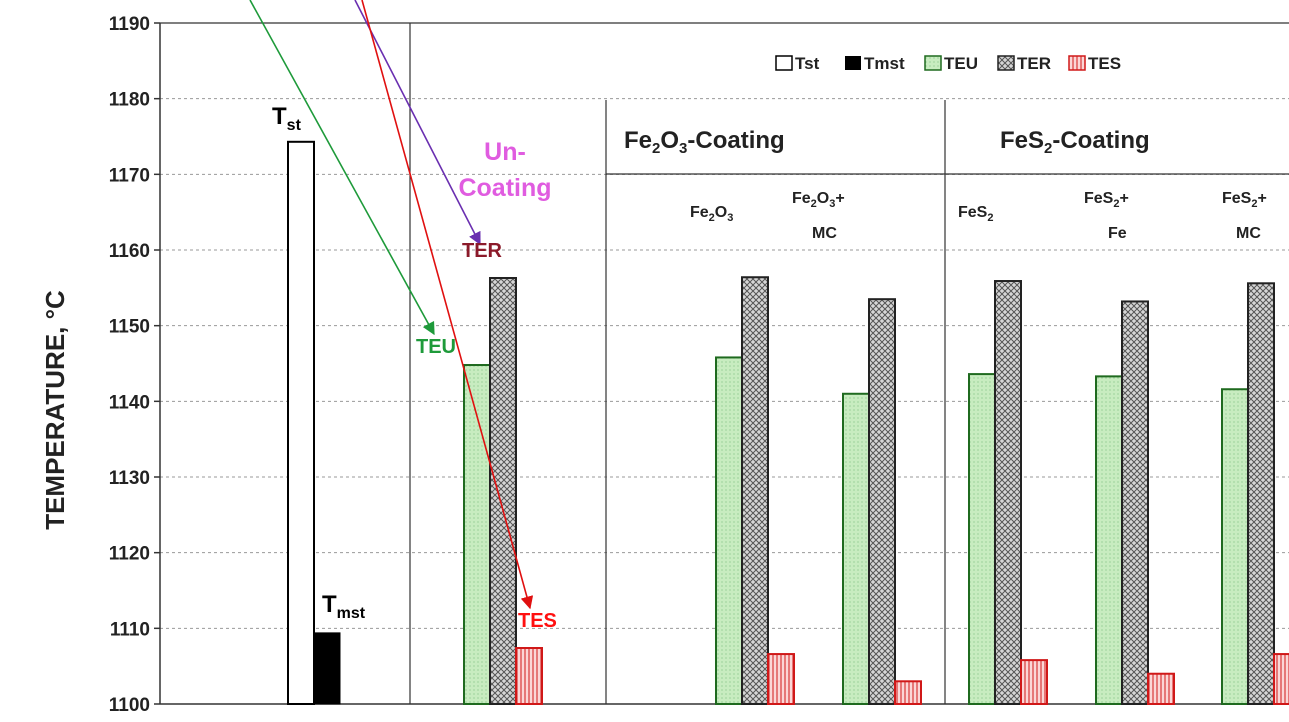 The image size is (1289, 722). I want to click on y-tick-label: 1140, so click(129, 402).